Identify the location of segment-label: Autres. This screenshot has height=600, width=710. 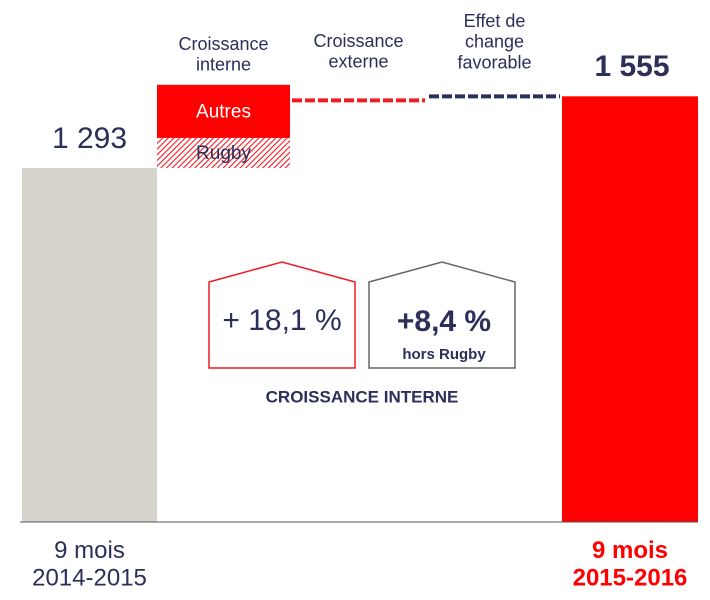
(223, 111).